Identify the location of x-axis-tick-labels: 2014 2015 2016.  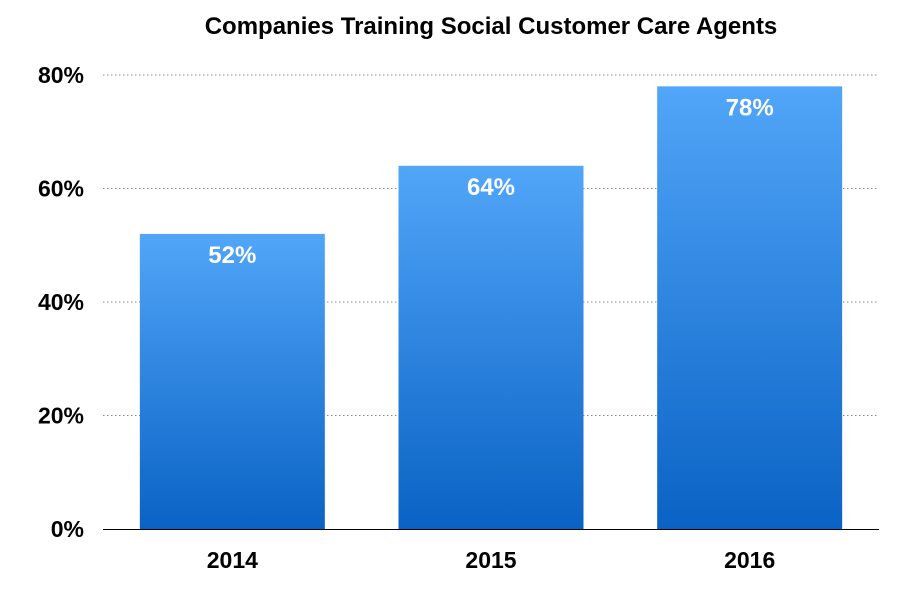
(491, 560).